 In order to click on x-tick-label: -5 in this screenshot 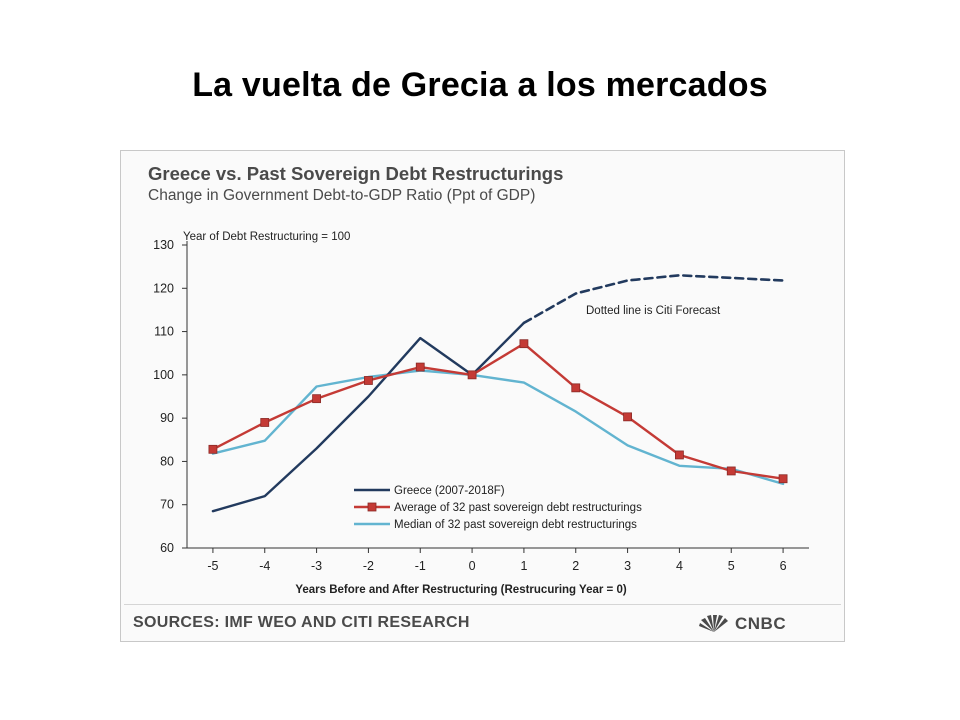, I will do `click(212, 566)`.